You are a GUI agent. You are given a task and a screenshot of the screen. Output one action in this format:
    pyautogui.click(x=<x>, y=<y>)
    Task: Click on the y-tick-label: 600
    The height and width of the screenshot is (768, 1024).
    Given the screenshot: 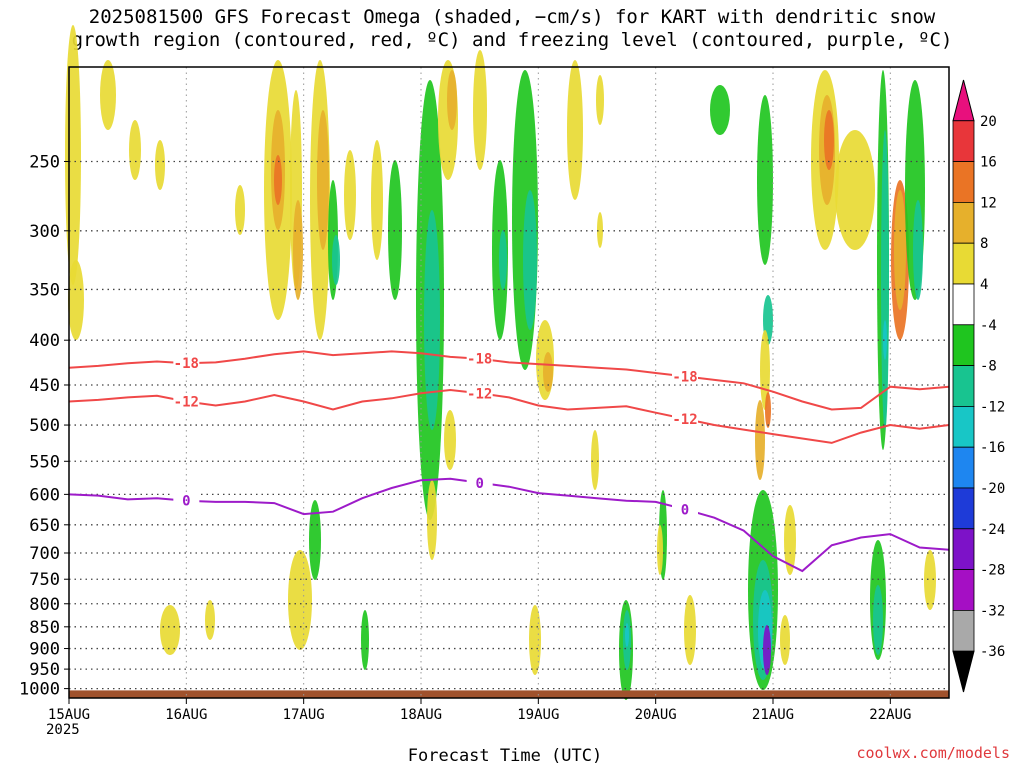 What is the action you would take?
    pyautogui.click(x=44, y=495)
    